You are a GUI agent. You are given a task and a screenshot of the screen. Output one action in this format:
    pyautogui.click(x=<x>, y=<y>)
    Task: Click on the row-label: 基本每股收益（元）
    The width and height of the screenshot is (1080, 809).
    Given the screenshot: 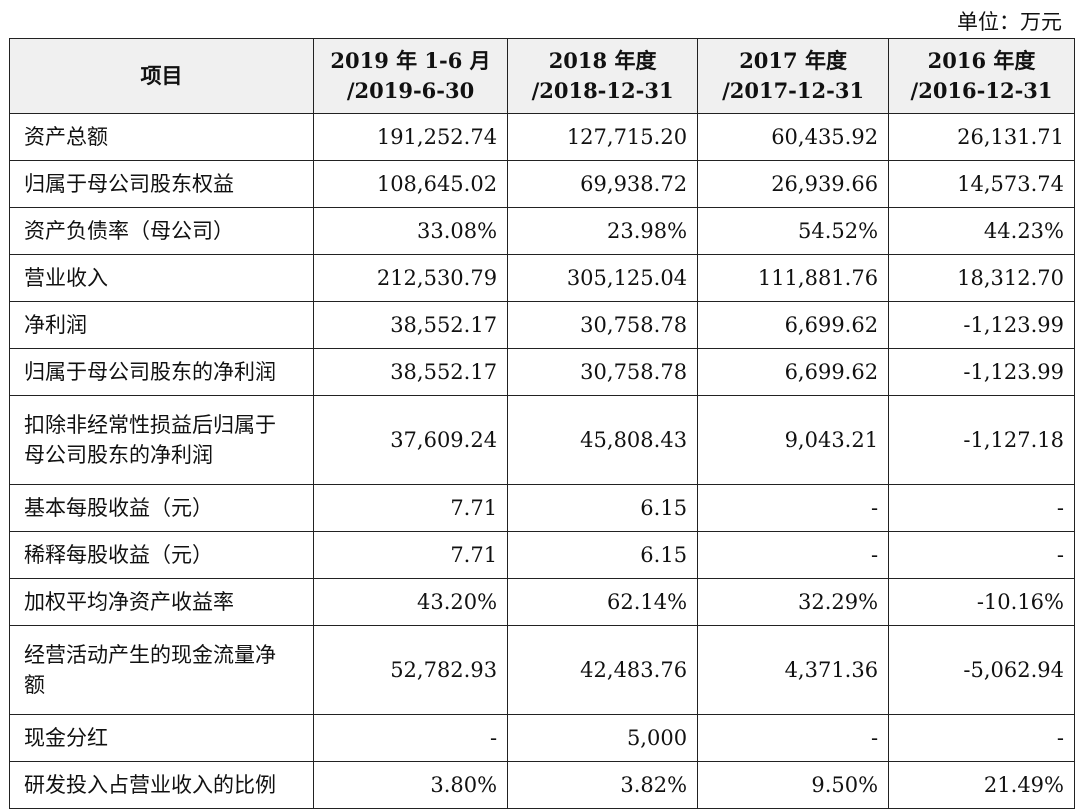 What is the action you would take?
    pyautogui.click(x=161, y=508)
    